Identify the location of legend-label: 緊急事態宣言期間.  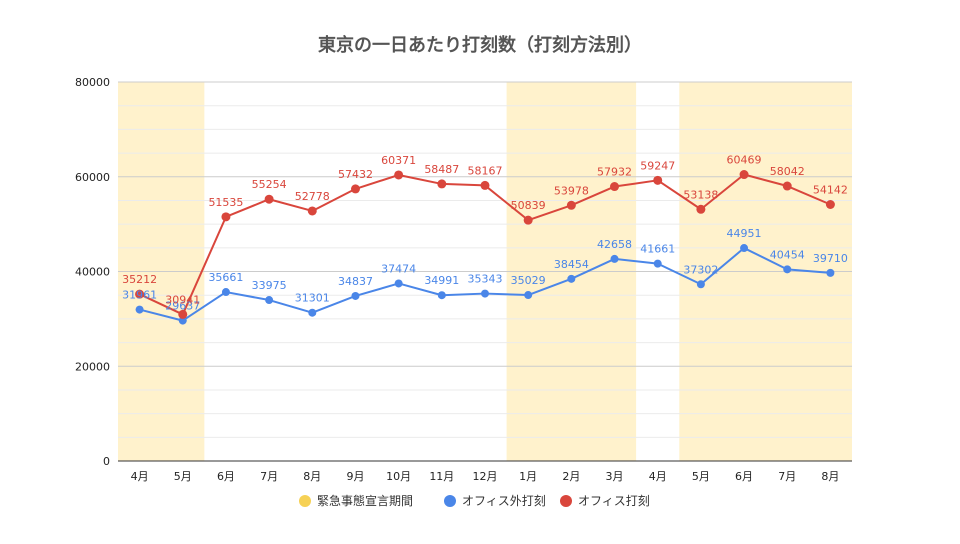
(365, 500).